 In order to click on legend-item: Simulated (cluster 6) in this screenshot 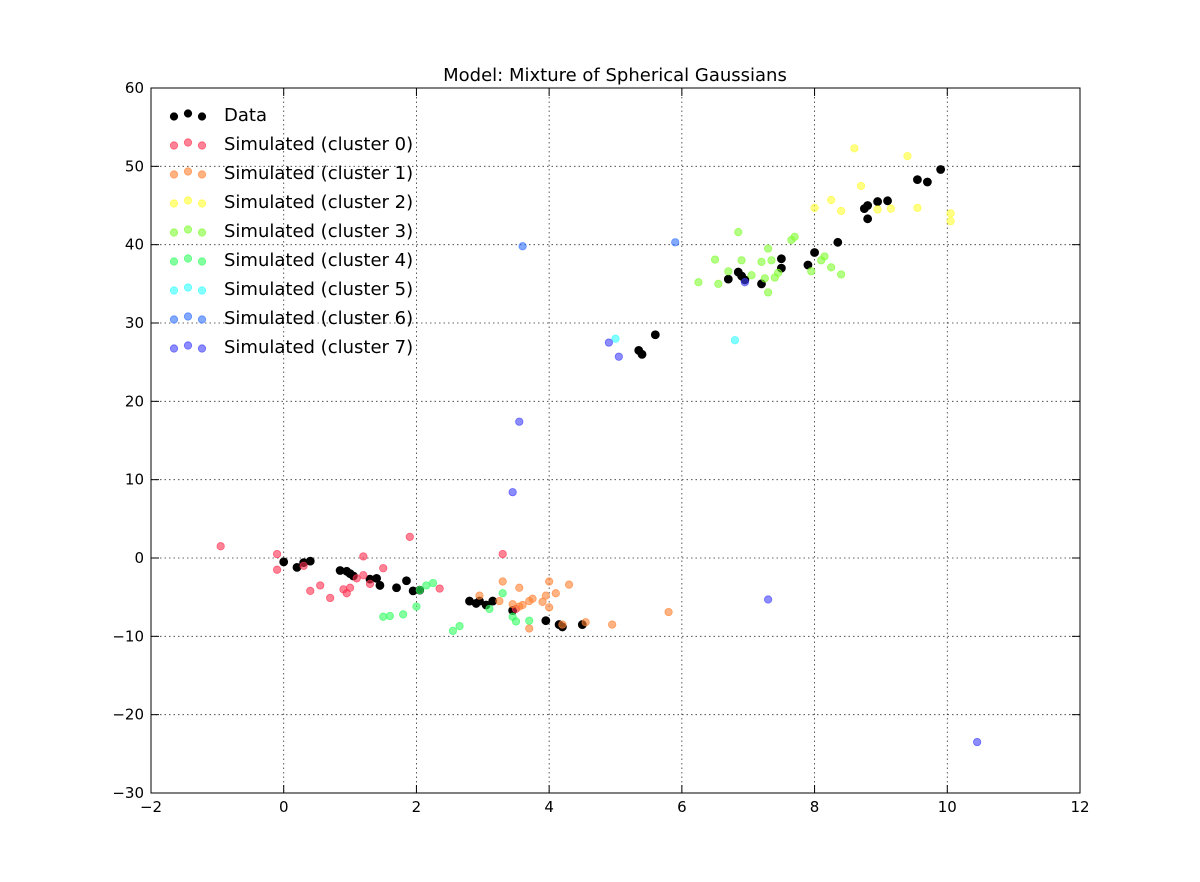, I will do `click(291, 318)`.